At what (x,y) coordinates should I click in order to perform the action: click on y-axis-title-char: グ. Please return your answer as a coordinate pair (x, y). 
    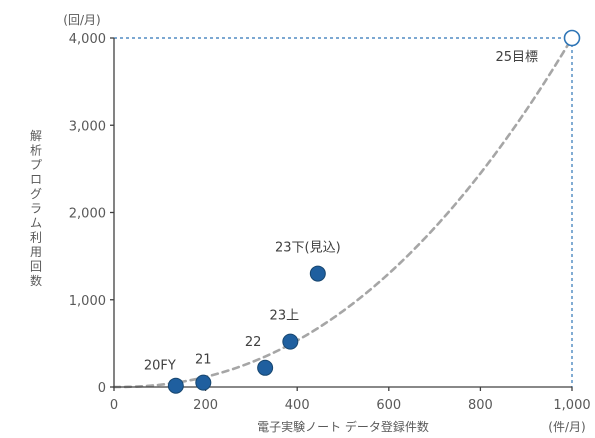
    Looking at the image, I should click on (36, 194).